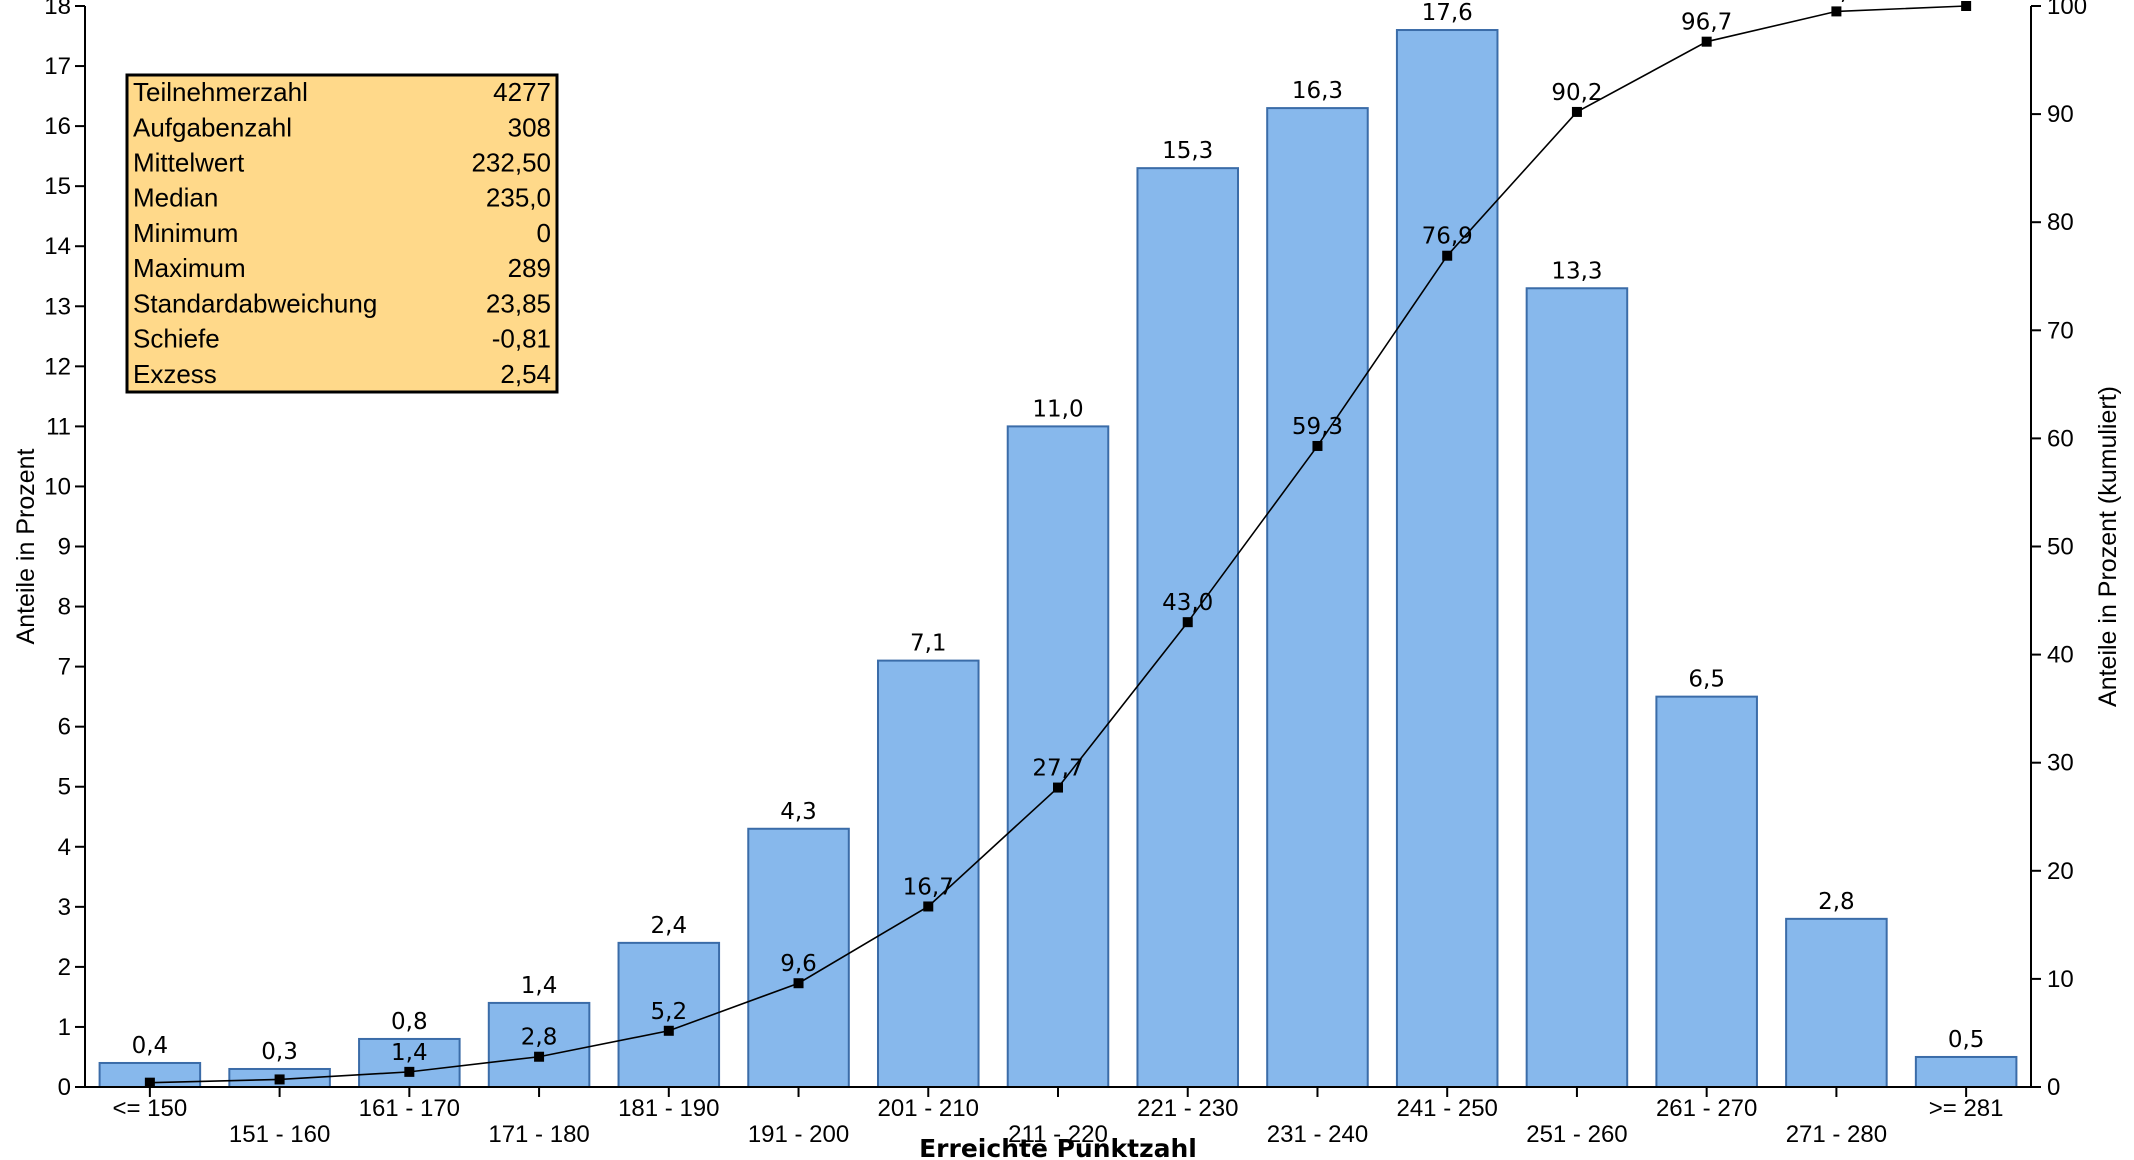 Image resolution: width=2134 pixels, height=1160 pixels. What do you see at coordinates (928, 887) in the screenshot?
I see `cumulative-value-label: 16,7` at bounding box center [928, 887].